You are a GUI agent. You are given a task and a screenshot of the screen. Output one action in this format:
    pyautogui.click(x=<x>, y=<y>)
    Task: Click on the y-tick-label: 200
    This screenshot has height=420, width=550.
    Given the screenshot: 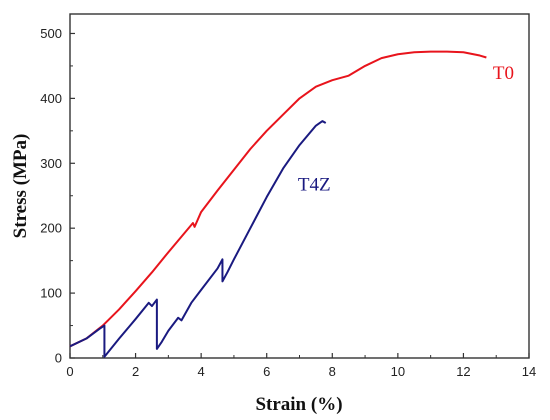 What is the action you would take?
    pyautogui.click(x=51, y=228)
    